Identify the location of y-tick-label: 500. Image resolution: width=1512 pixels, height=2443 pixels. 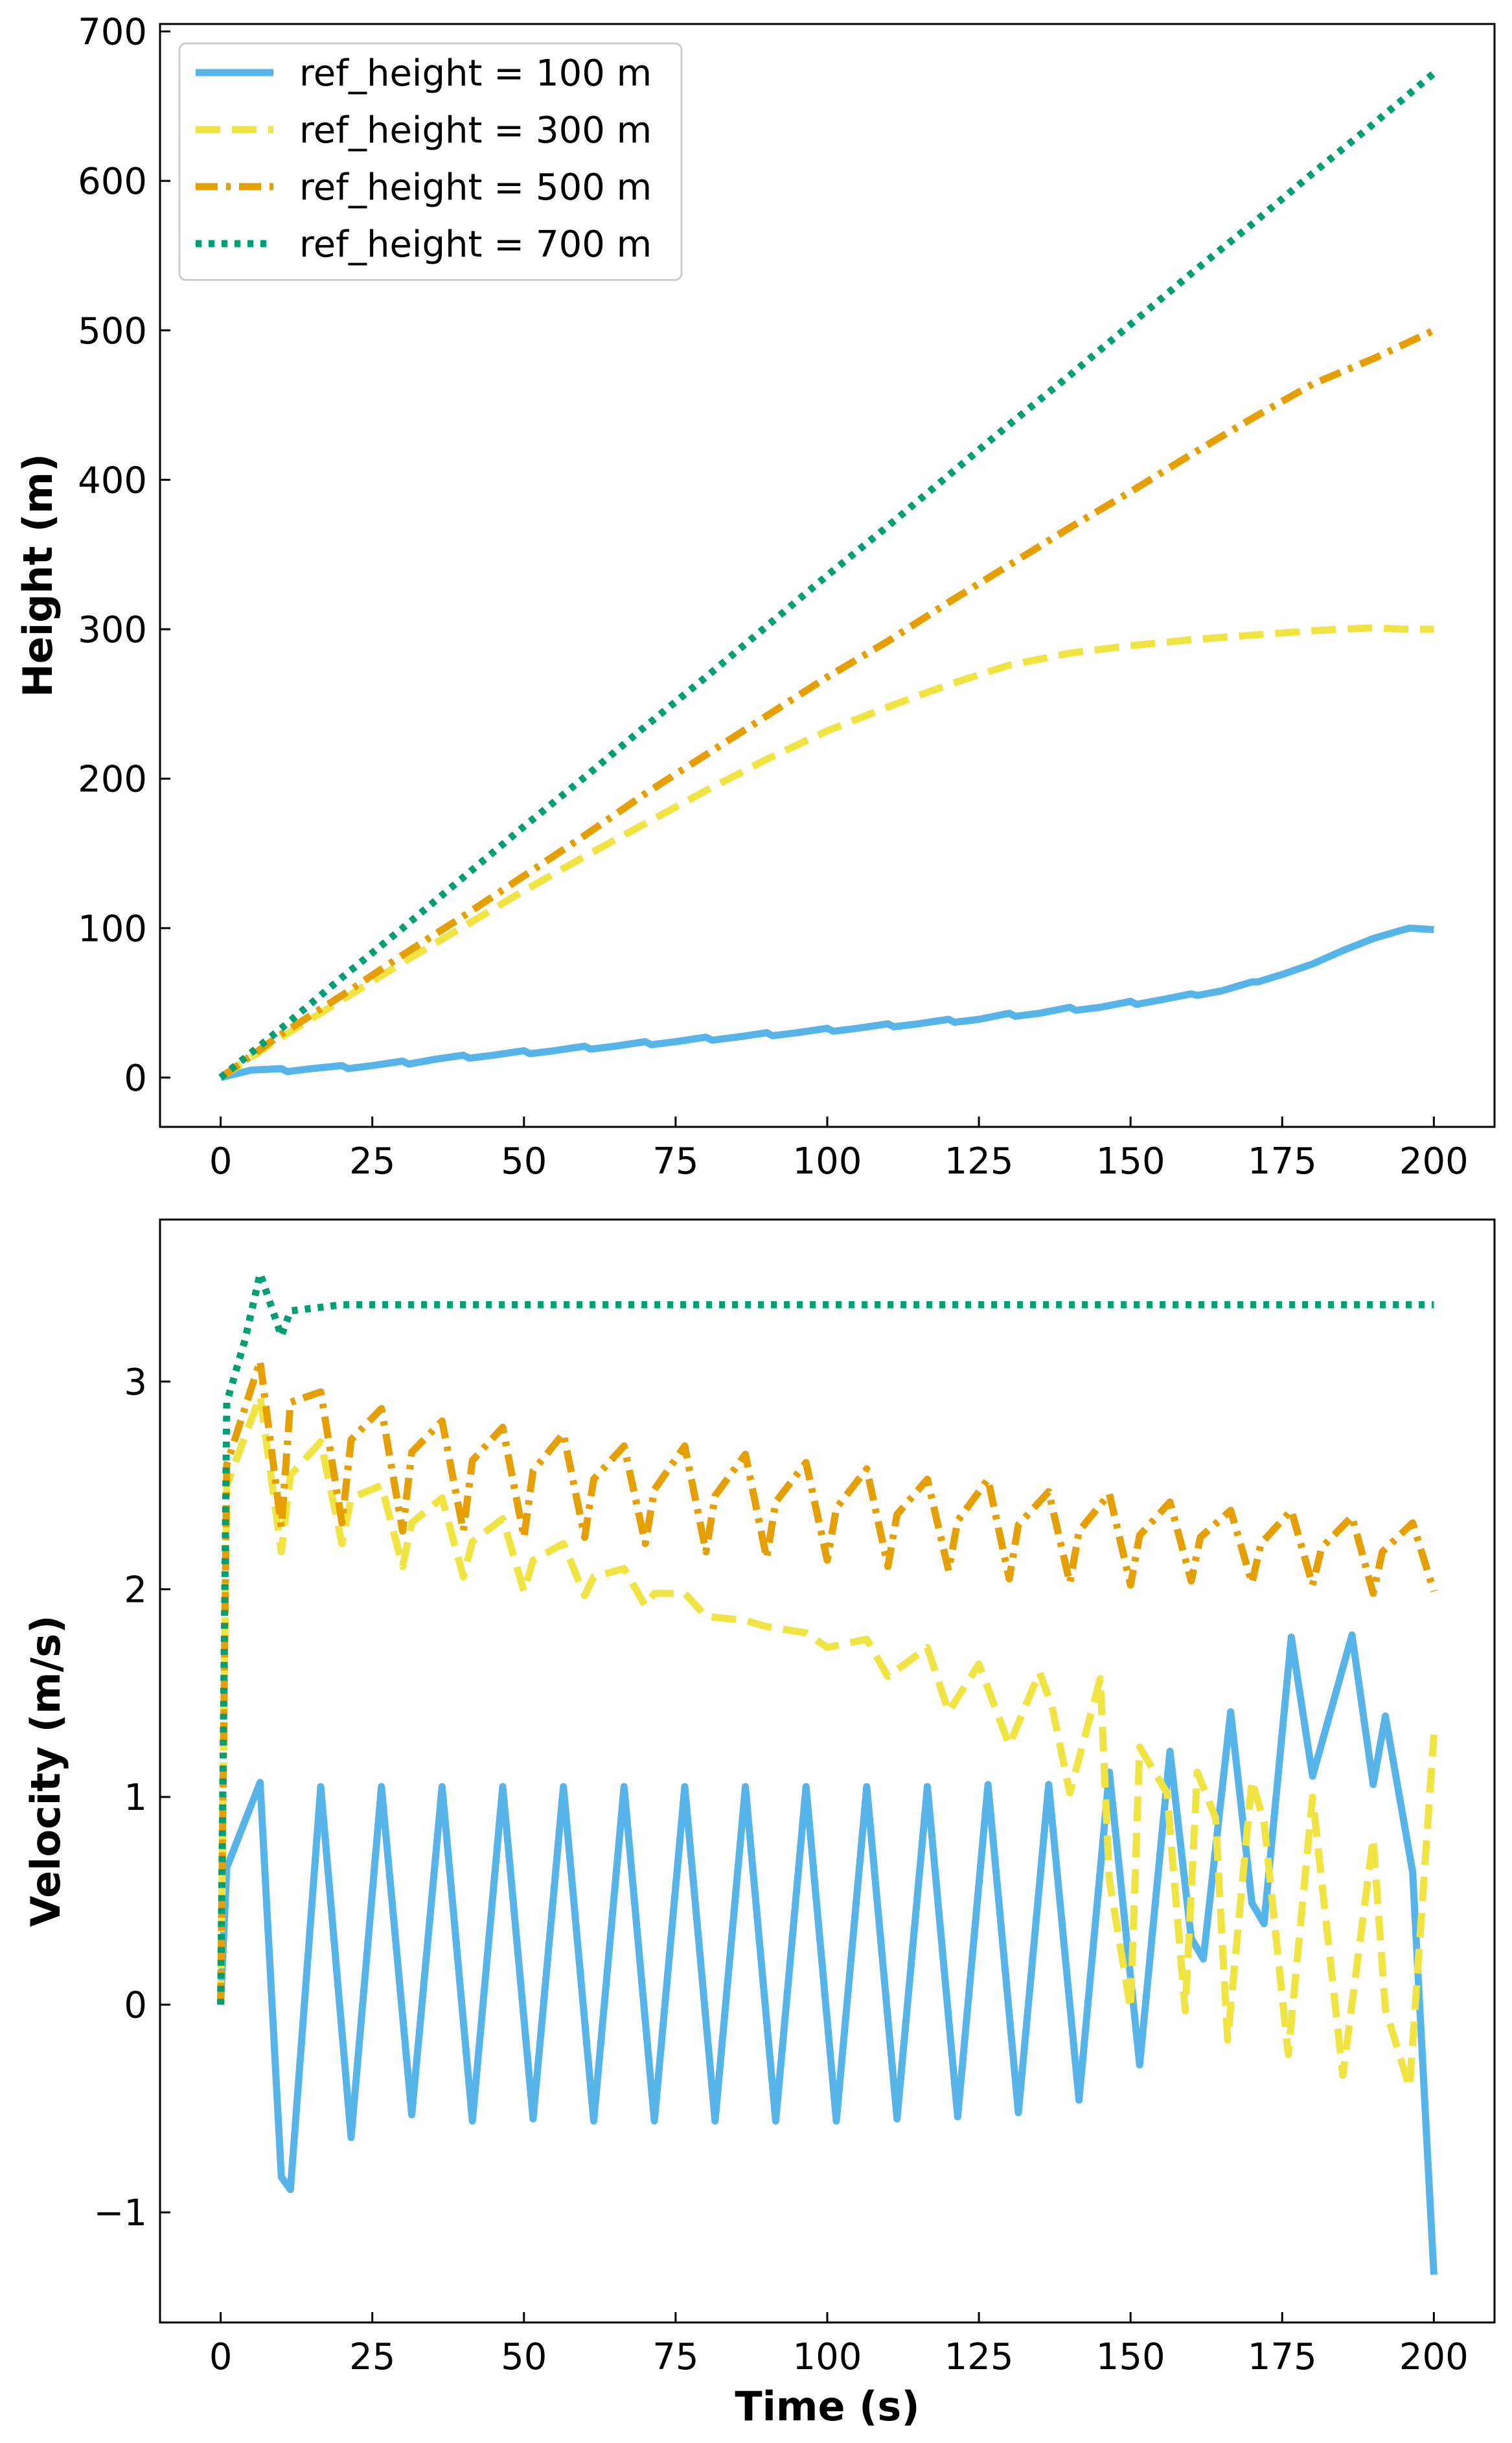
(112, 331).